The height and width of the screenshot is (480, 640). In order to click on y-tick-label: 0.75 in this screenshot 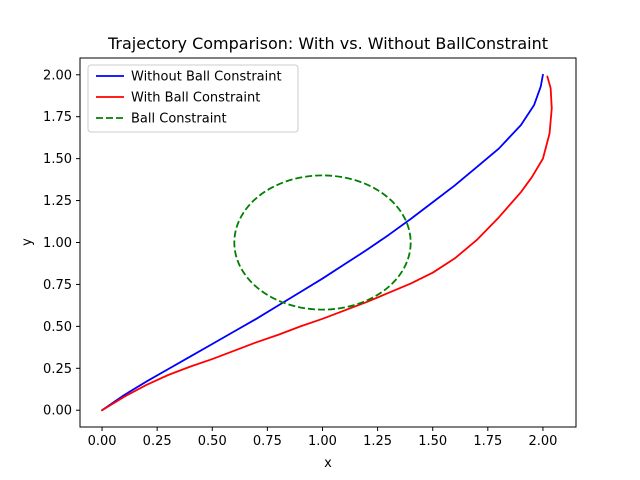, I will do `click(57, 285)`.